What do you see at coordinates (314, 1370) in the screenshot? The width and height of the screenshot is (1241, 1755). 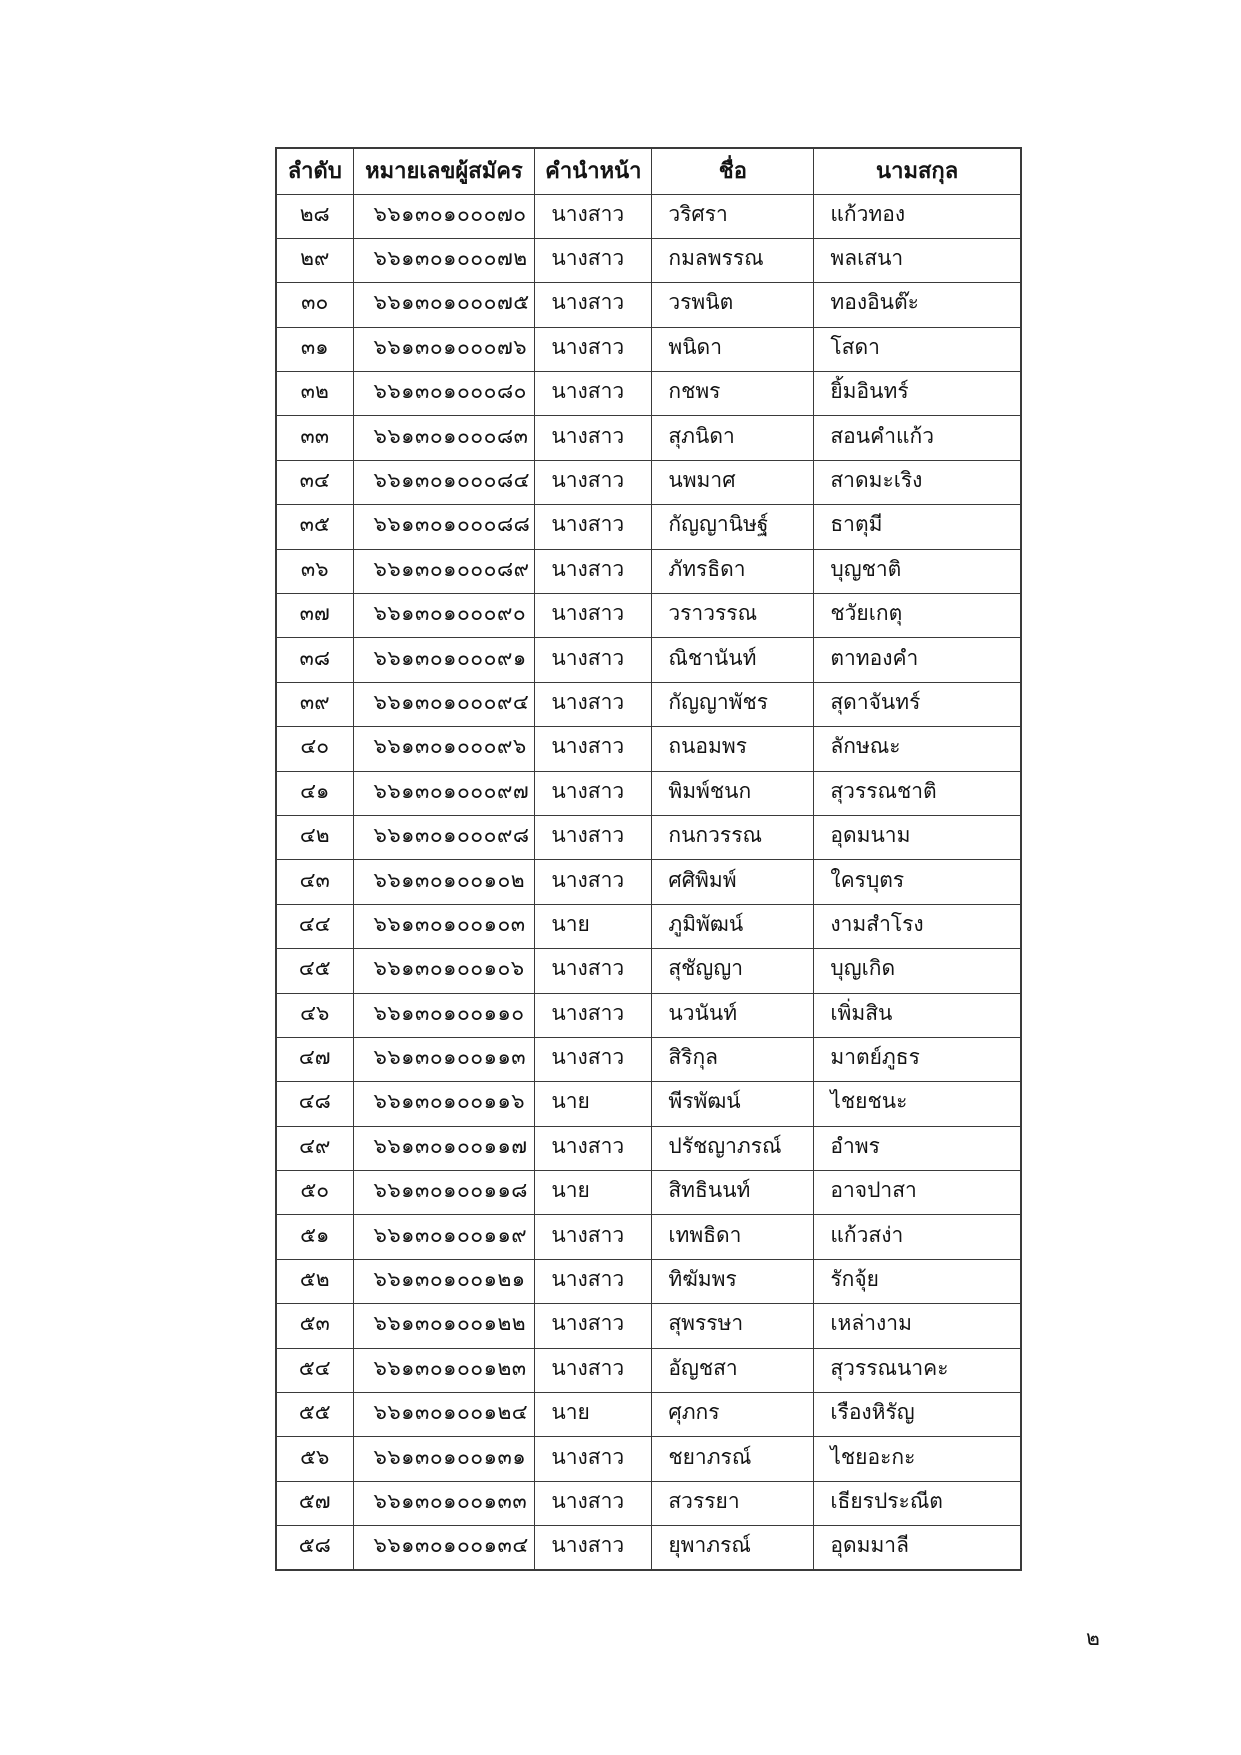 I see `cell-ordinal: ๕๔` at bounding box center [314, 1370].